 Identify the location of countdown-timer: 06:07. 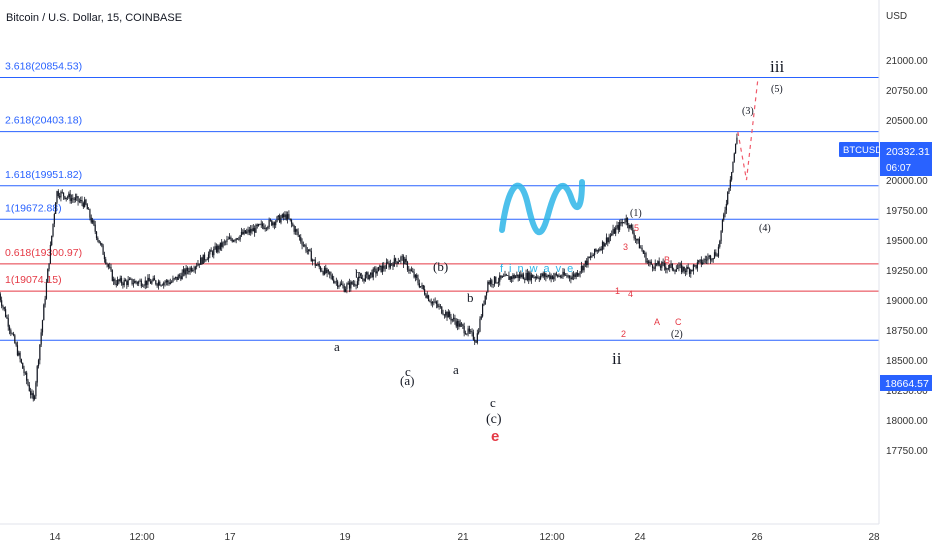
(898, 168).